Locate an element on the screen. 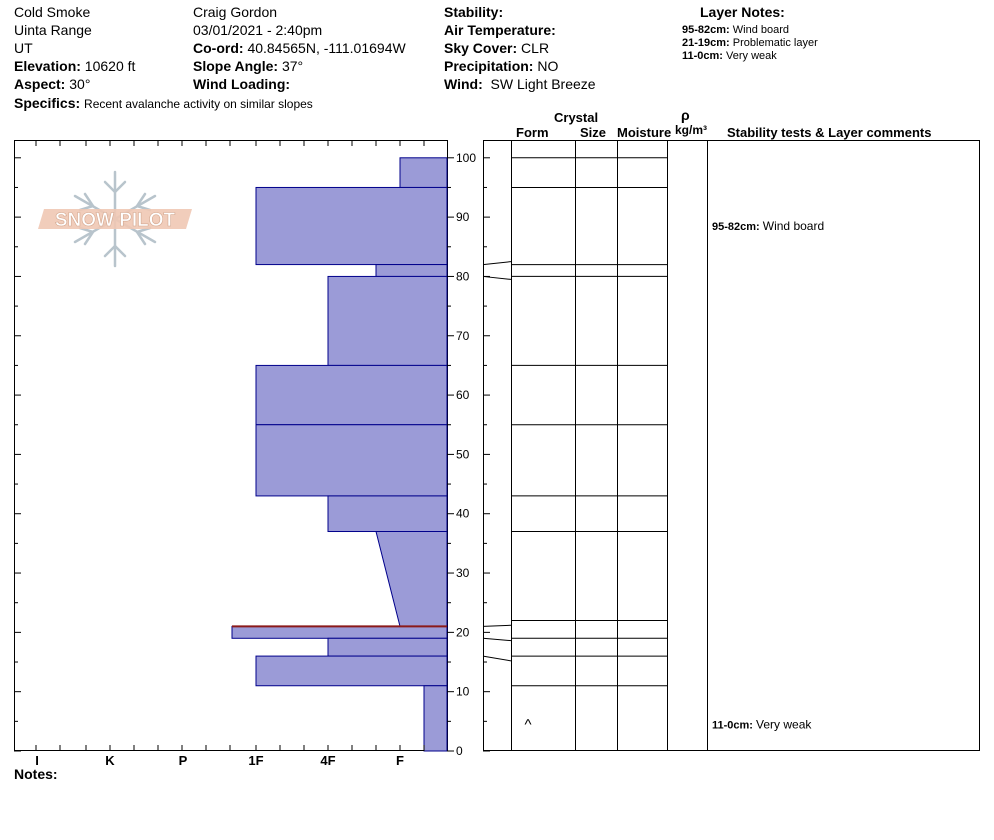 This screenshot has height=840, width=994. hardness-label: 1F is located at coordinates (255, 760).